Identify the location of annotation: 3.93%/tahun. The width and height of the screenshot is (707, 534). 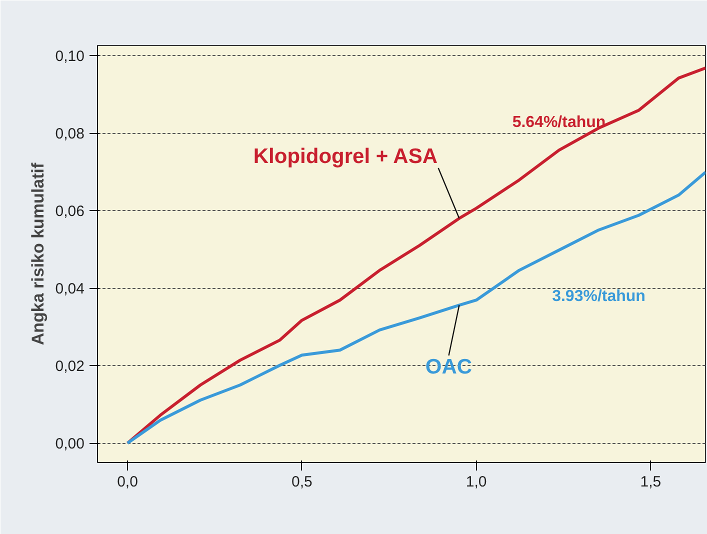
(599, 297).